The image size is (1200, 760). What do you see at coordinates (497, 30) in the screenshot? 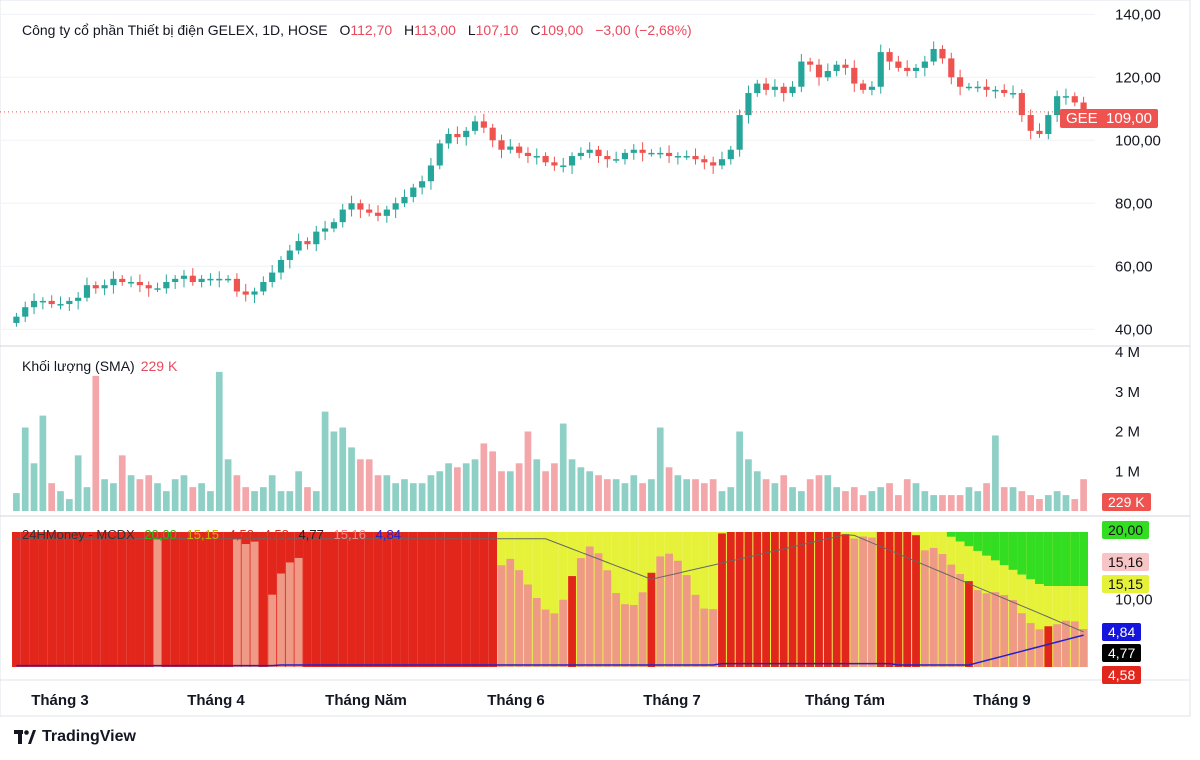
I see `low-value: 107,10` at bounding box center [497, 30].